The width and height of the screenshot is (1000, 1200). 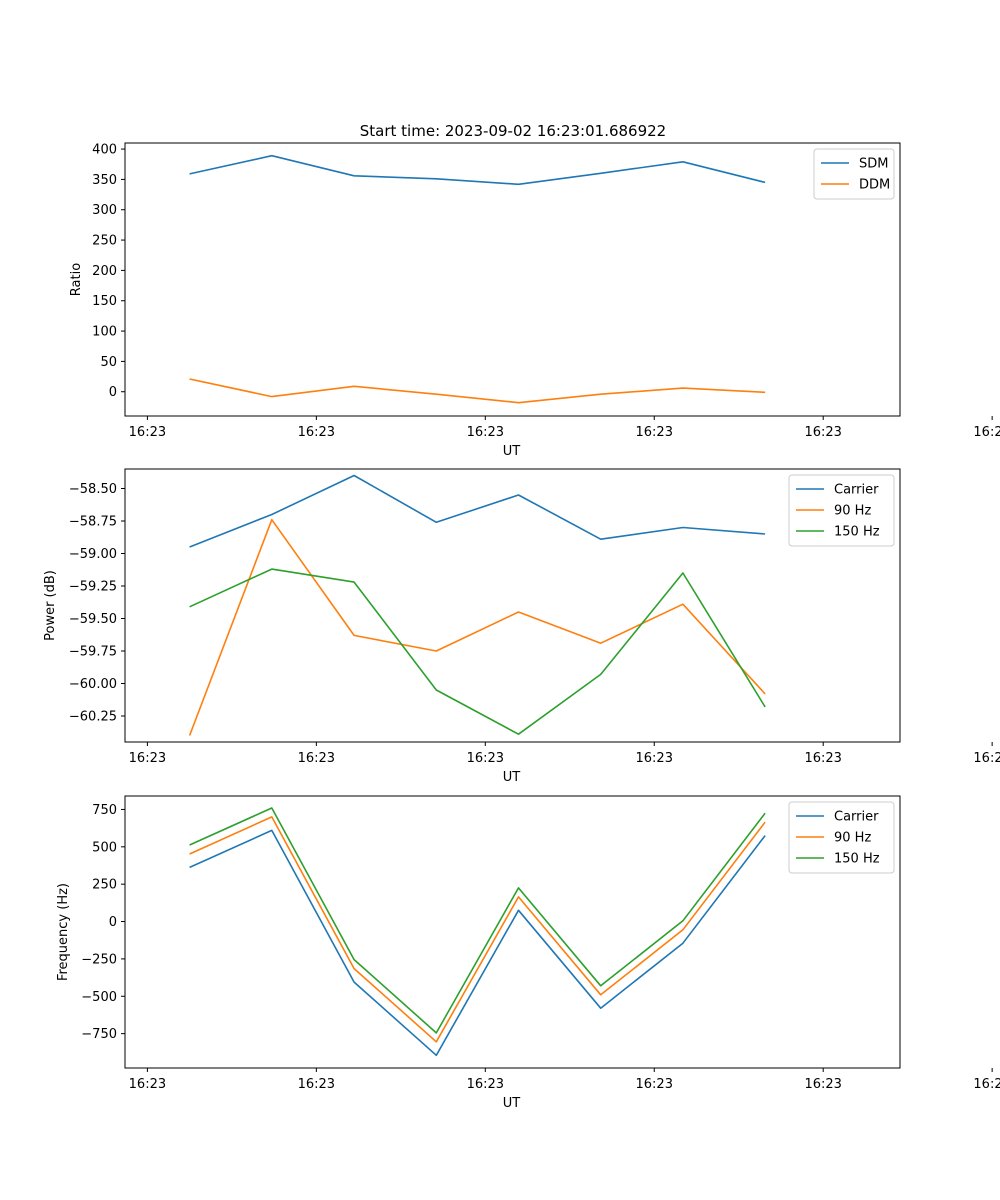 I want to click on y-tick-label: −750, so click(x=99, y=1034).